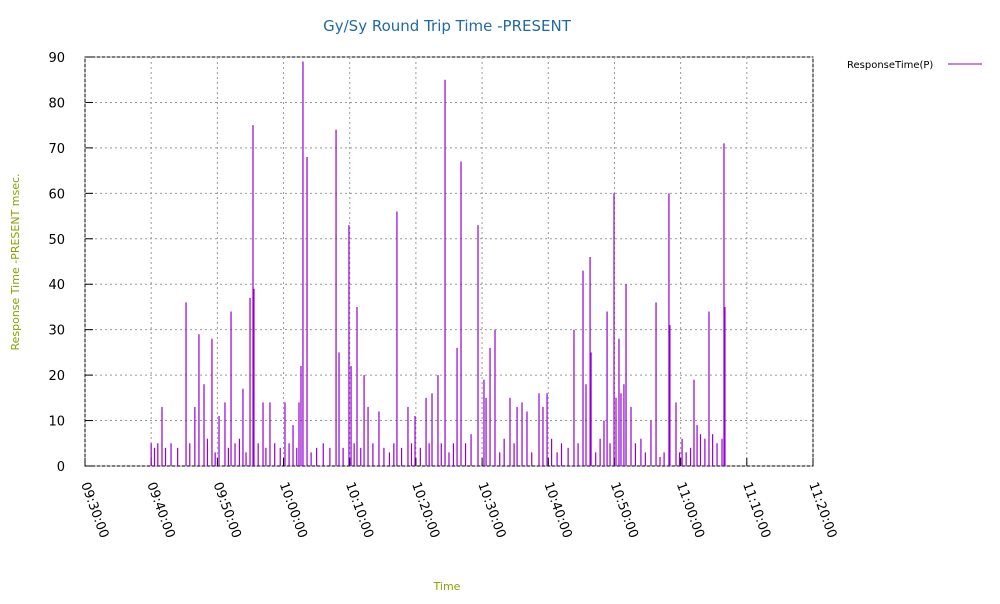  I want to click on x-tick-label: 10:30:00, so click(491, 510).